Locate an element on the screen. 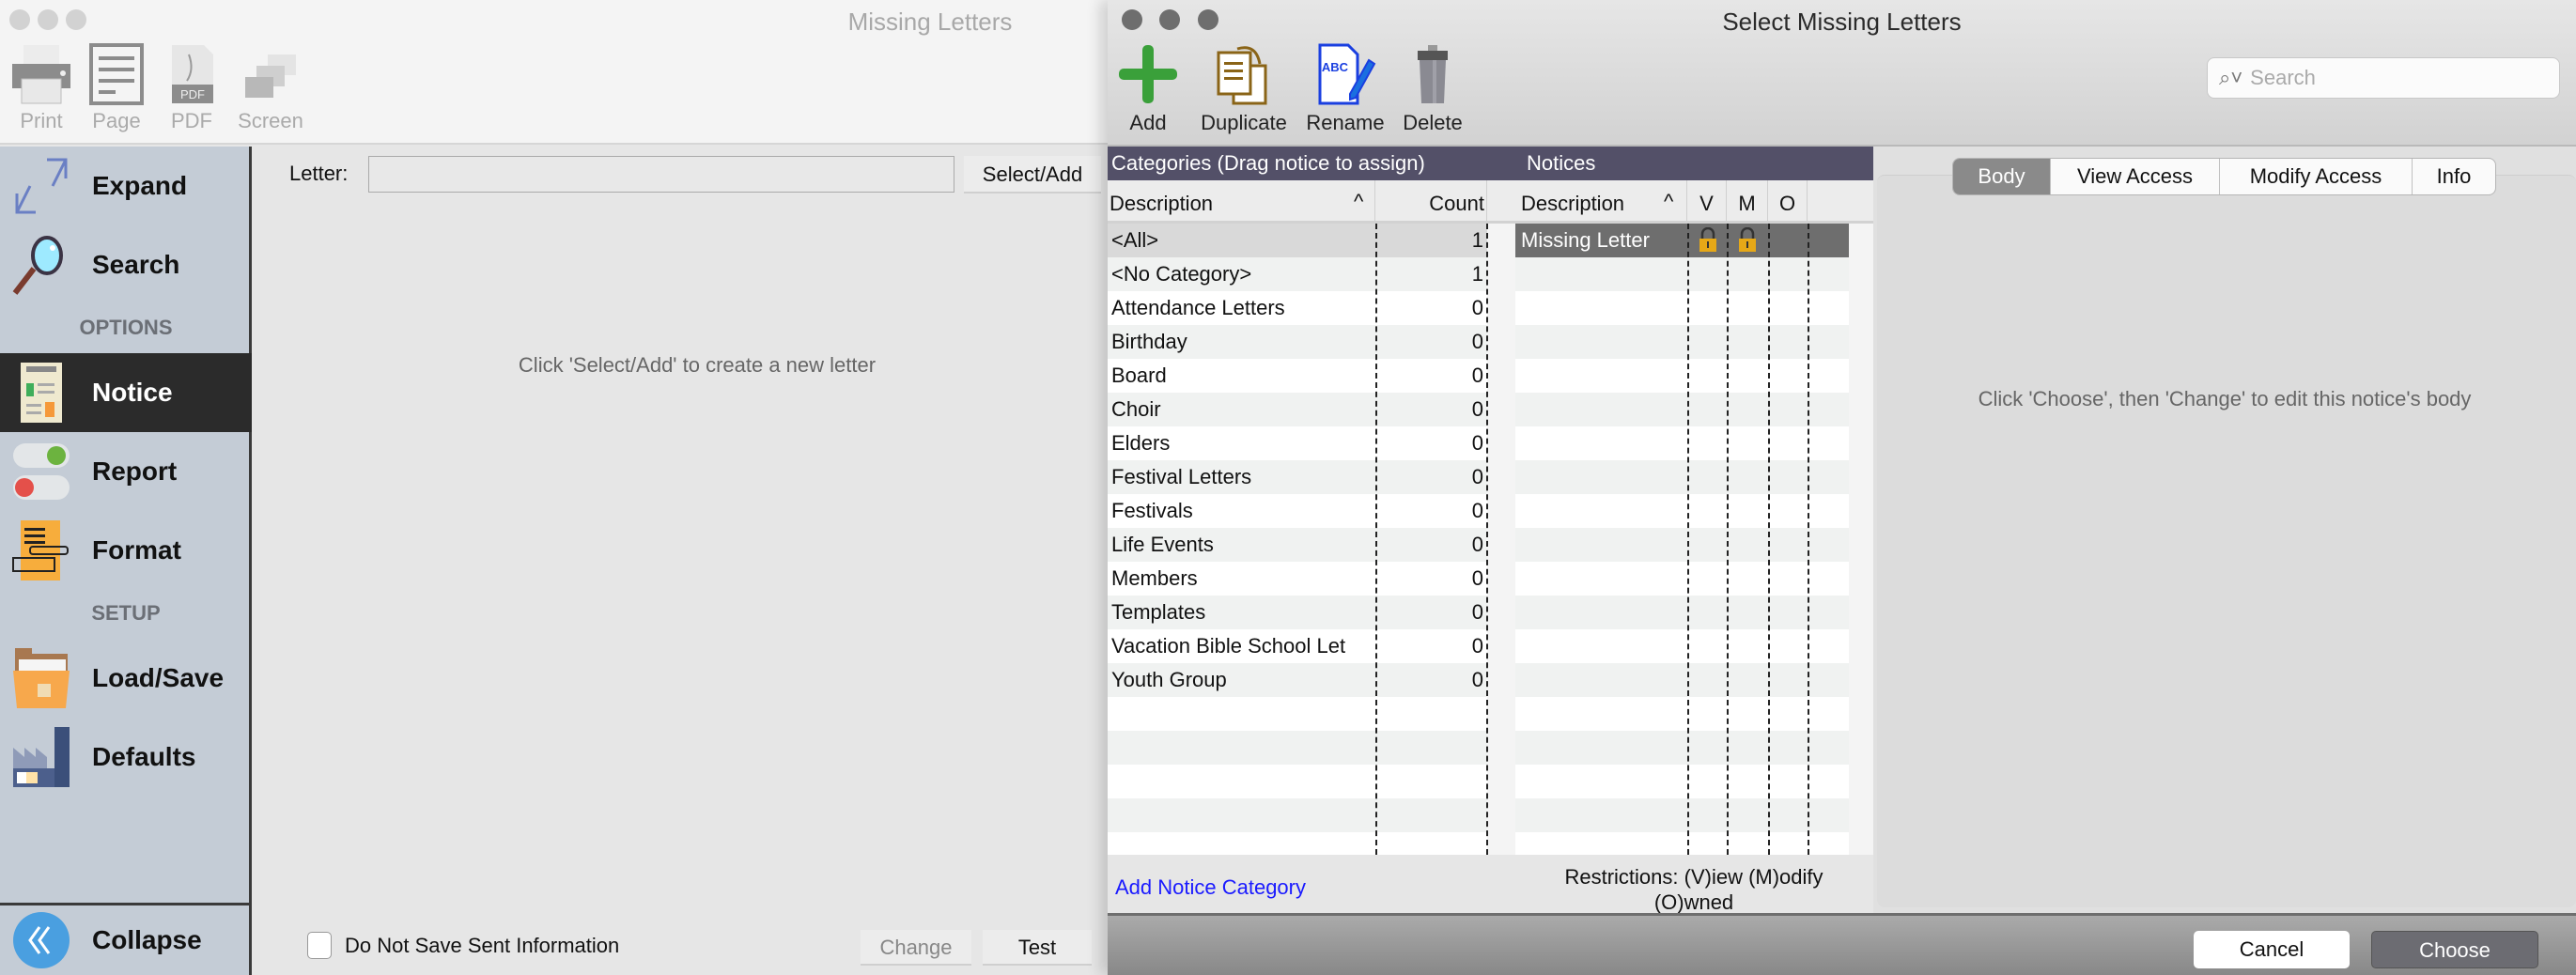 The image size is (2576, 975). category-row: Attendance Letters 0 is located at coordinates (1491, 308).